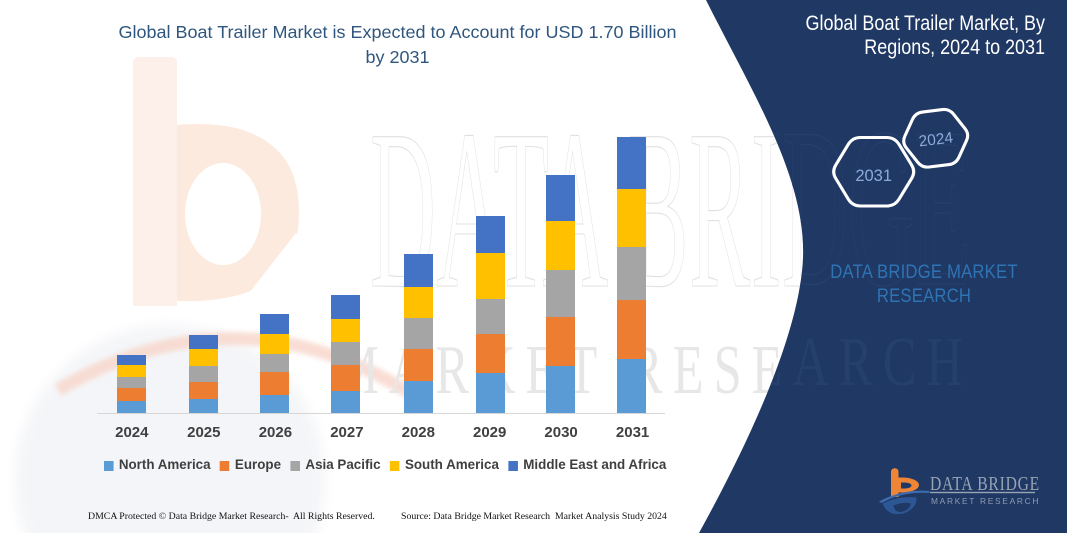  I want to click on svg-text: DATA BRIDGE, so click(985, 483).